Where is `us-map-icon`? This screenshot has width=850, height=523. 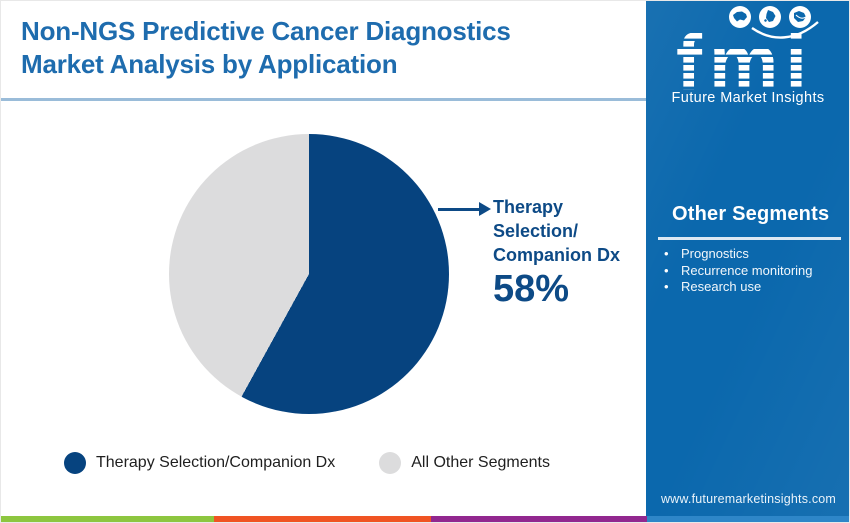
us-map-icon is located at coordinates (740, 17).